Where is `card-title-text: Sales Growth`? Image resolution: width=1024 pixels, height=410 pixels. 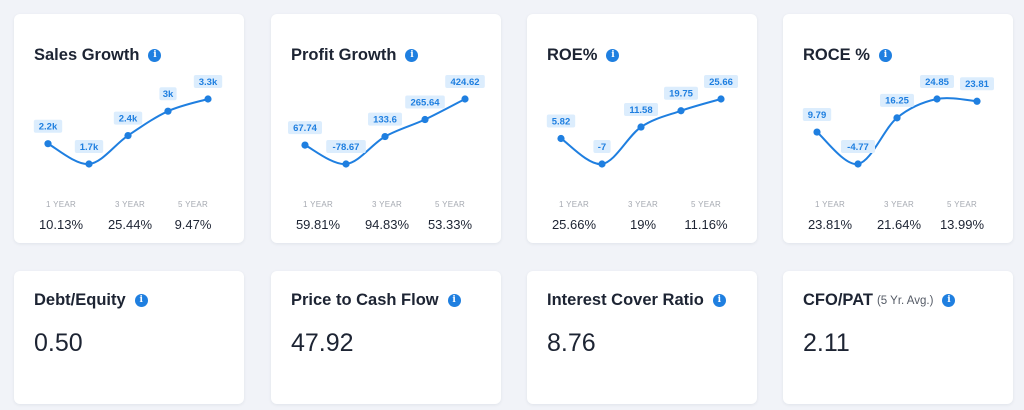
card-title-text: Sales Growth is located at coordinates (87, 55).